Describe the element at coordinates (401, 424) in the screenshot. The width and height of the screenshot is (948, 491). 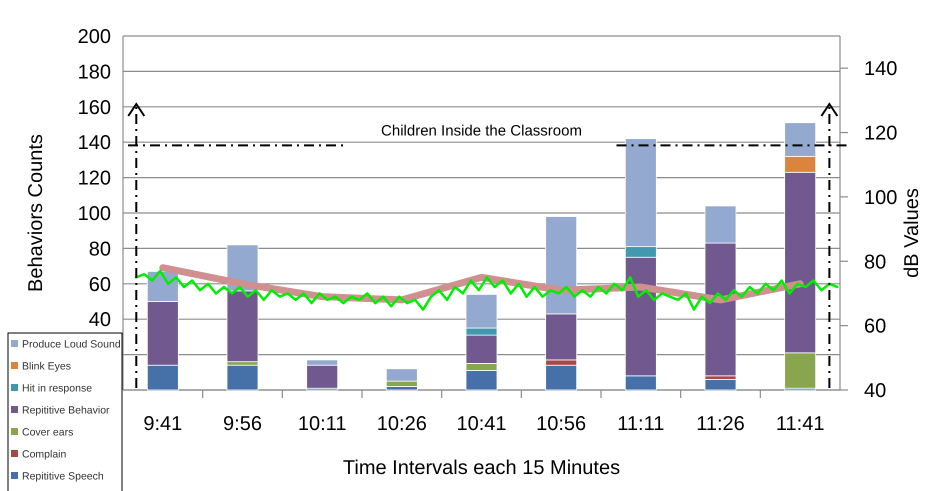
I see `x-tick-label: 10:26` at that location.